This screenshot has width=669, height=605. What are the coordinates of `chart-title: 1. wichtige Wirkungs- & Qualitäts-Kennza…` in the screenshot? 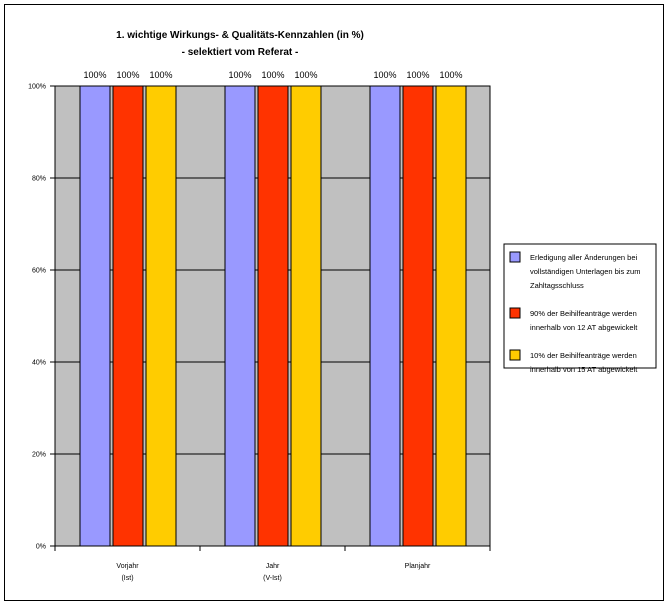 It's located at (240, 35).